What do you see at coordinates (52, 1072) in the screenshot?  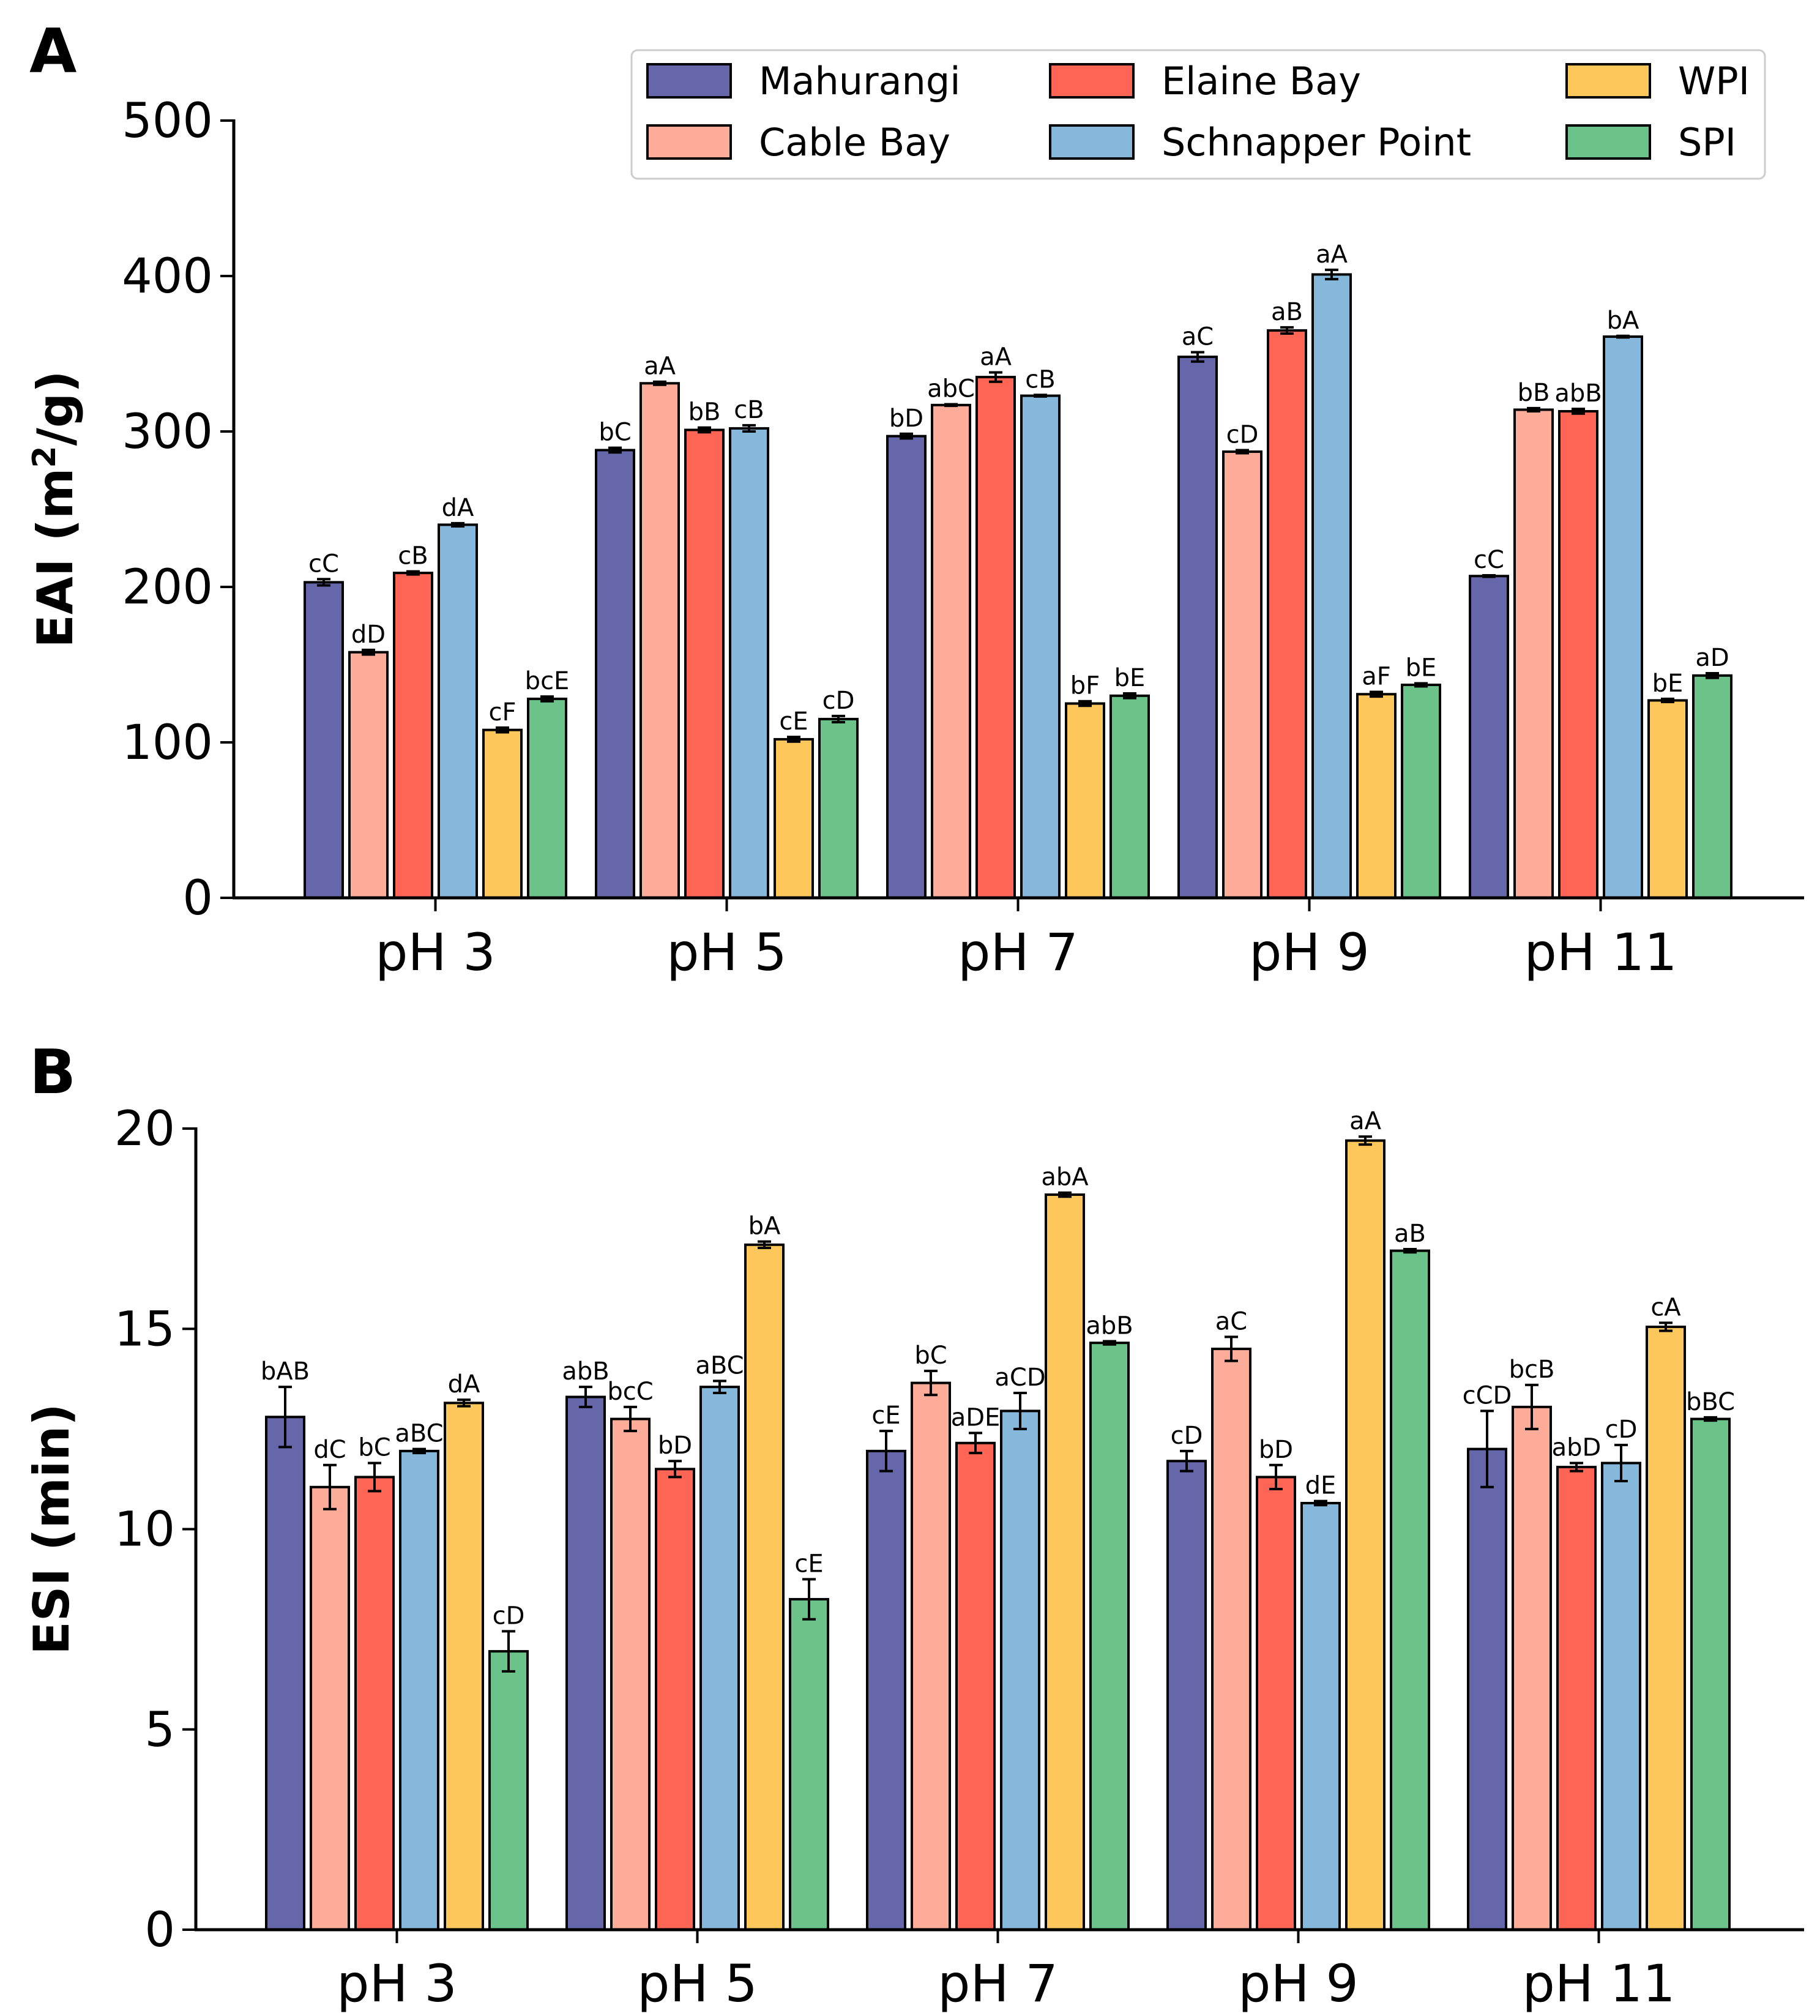 I see `panel-letter: B` at bounding box center [52, 1072].